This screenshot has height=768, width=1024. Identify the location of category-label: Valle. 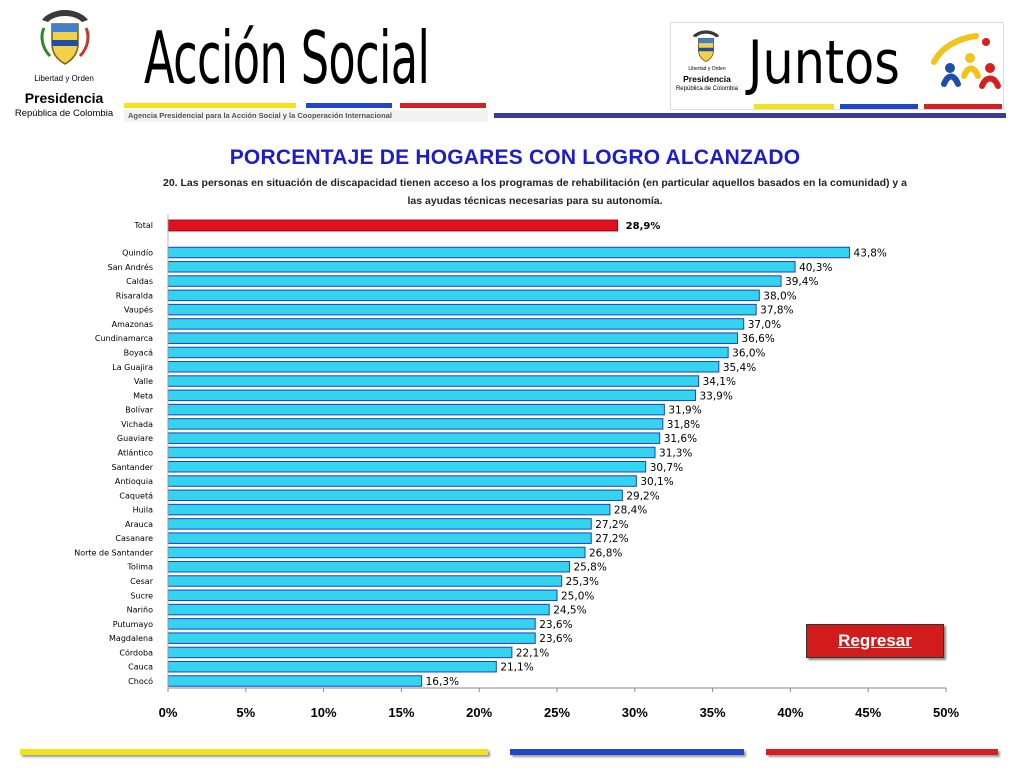
(143, 381).